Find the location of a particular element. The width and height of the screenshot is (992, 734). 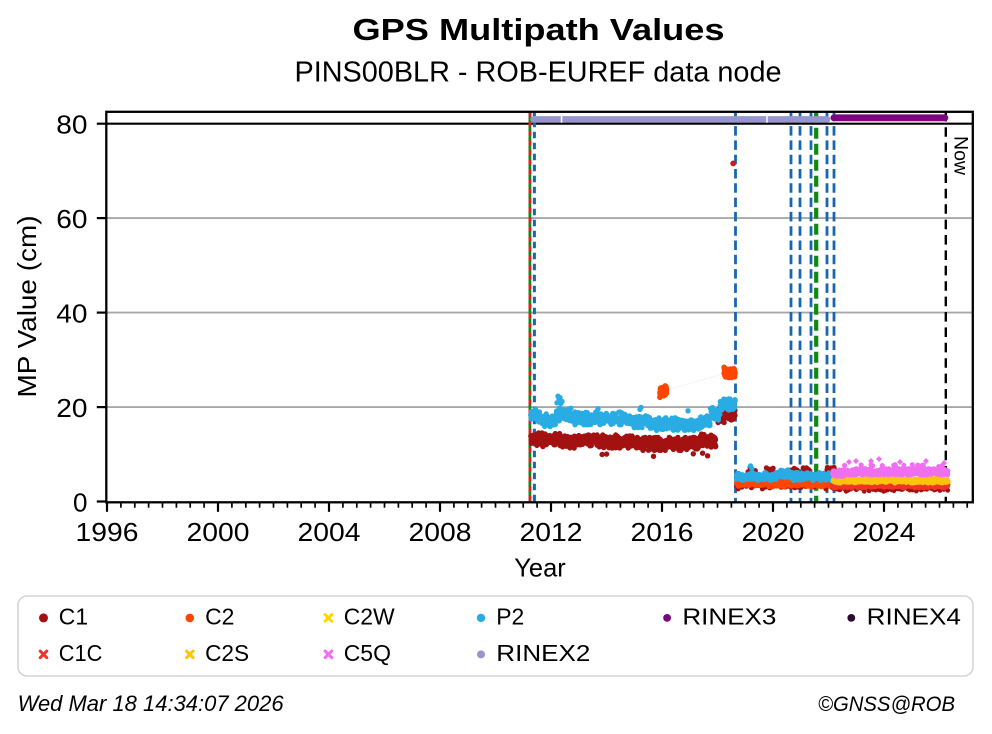

svg-text: RINEX3 is located at coordinates (729, 617).